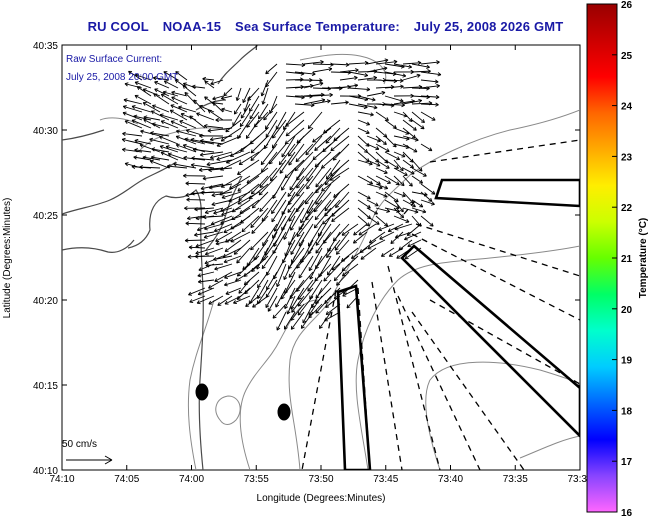  What do you see at coordinates (622, 259) in the screenshot?
I see `colorbar-ticks: 26 25 24 23 22 21 20 19 18 17 16` at bounding box center [622, 259].